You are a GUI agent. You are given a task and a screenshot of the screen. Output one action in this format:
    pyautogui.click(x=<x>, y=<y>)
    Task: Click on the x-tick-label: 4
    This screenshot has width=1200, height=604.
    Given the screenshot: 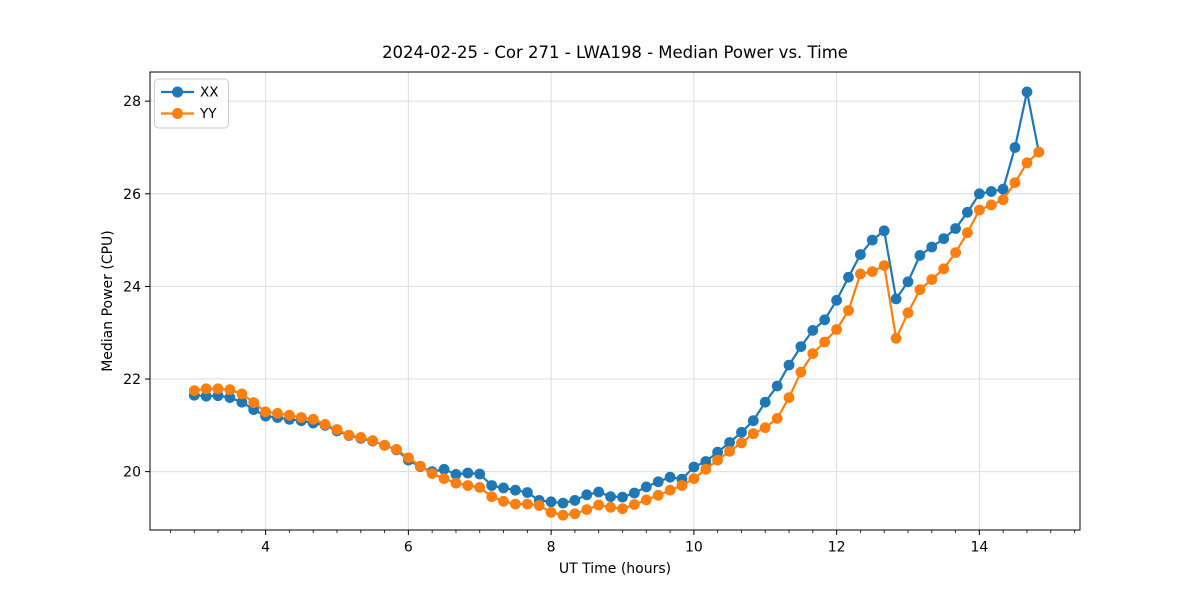 What is the action you would take?
    pyautogui.click(x=265, y=548)
    